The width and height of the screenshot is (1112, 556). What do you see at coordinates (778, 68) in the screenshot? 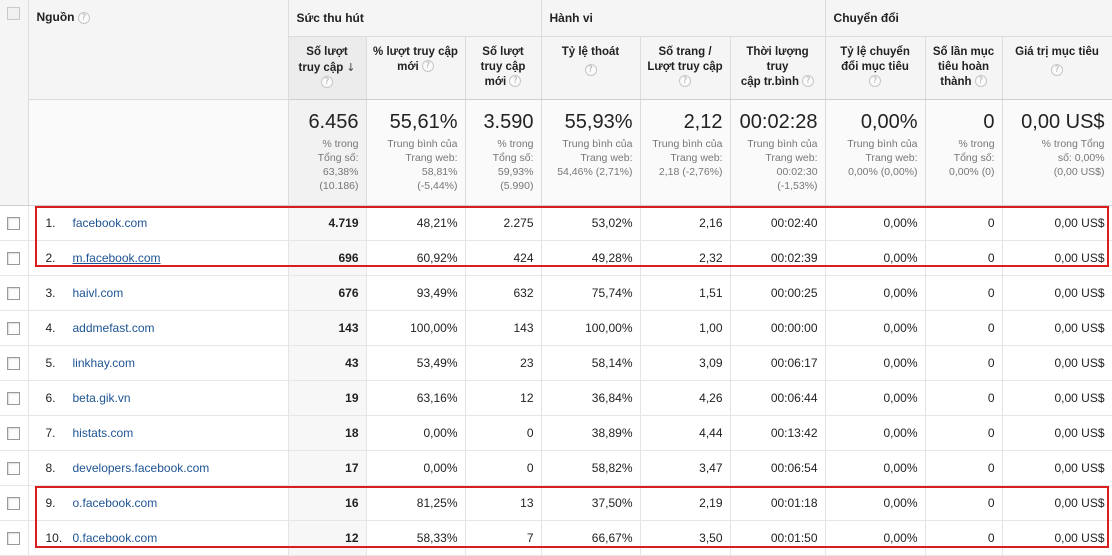
I see `col-avg-duration: Thời lượng truy cập tr.bình ?` at bounding box center [778, 68].